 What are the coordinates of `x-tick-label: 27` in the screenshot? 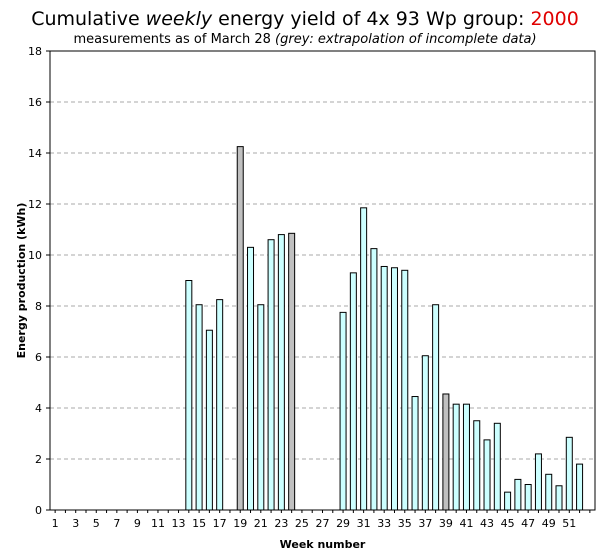 It's located at (323, 523).